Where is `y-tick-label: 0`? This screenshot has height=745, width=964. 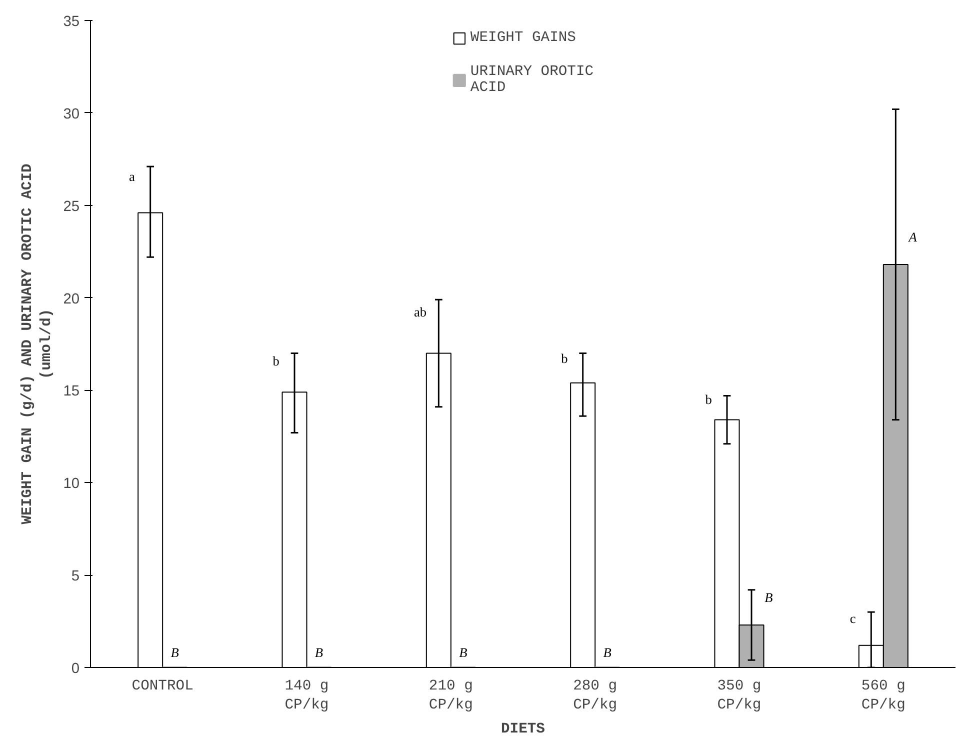 y-tick-label: 0 is located at coordinates (75, 669).